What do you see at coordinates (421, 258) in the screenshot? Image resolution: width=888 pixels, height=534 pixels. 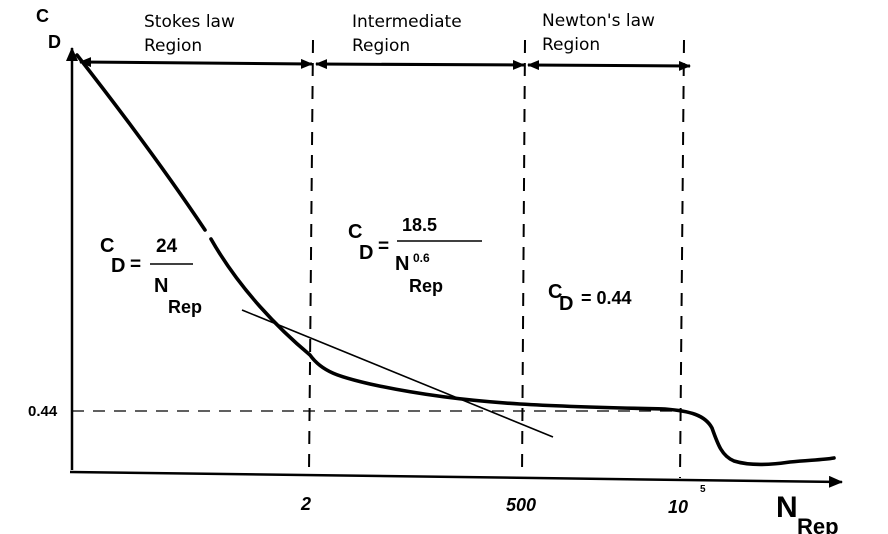 I see `svg-text: 0.6` at bounding box center [421, 258].